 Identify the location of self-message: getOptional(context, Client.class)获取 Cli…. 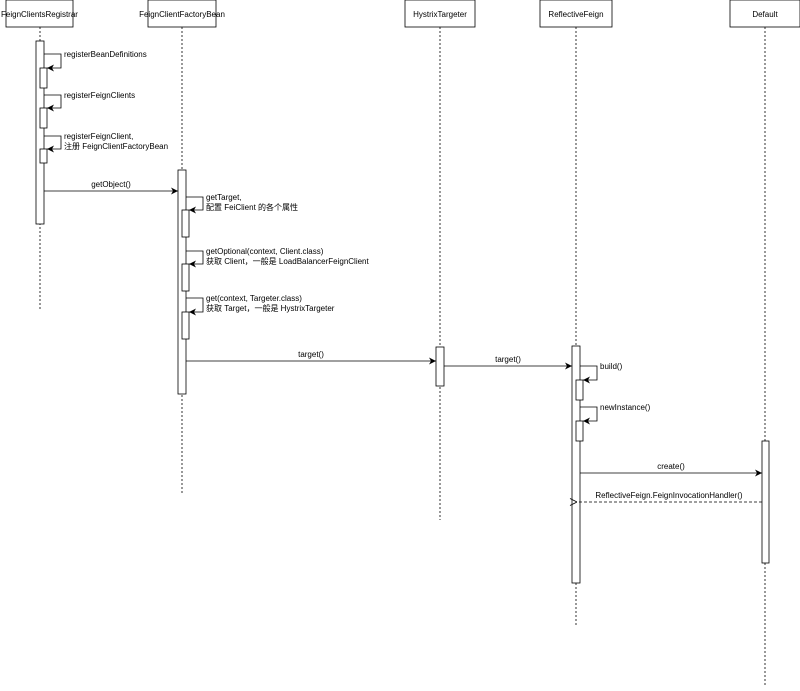
(278, 257).